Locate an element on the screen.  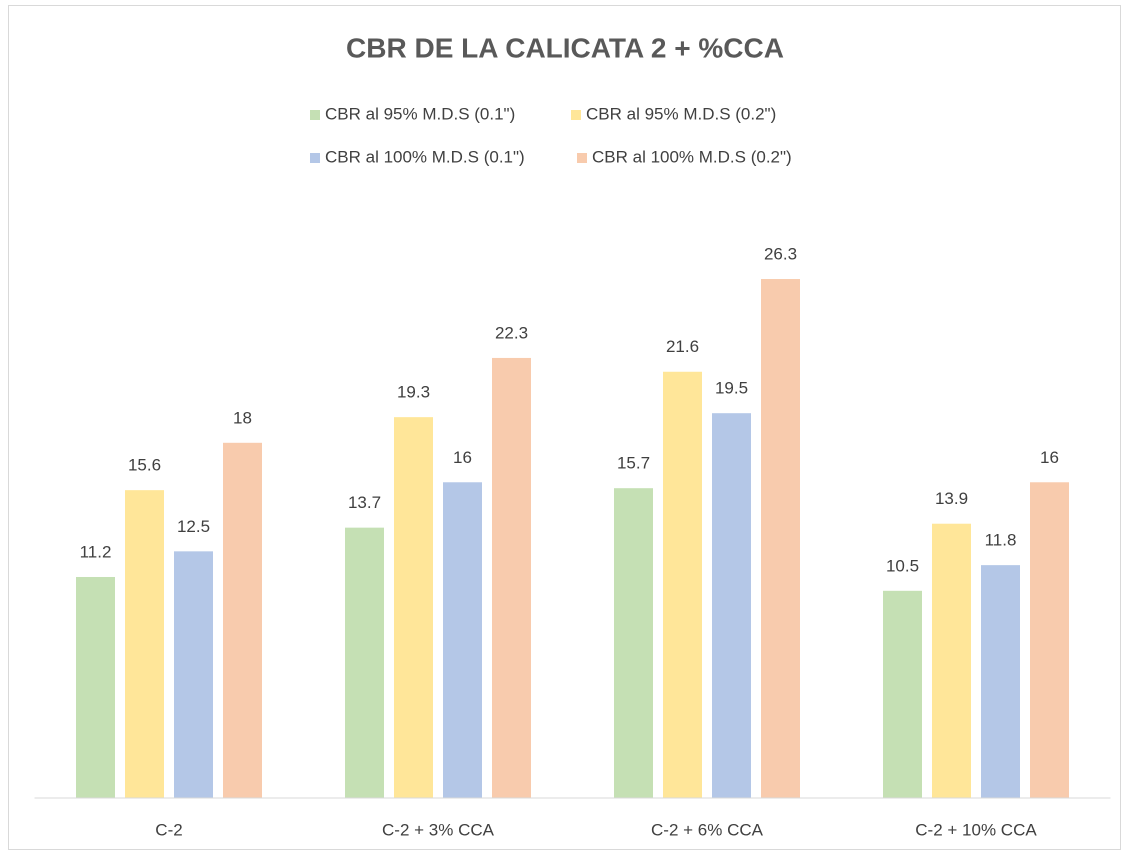
data-label: 10.5 is located at coordinates (902, 565).